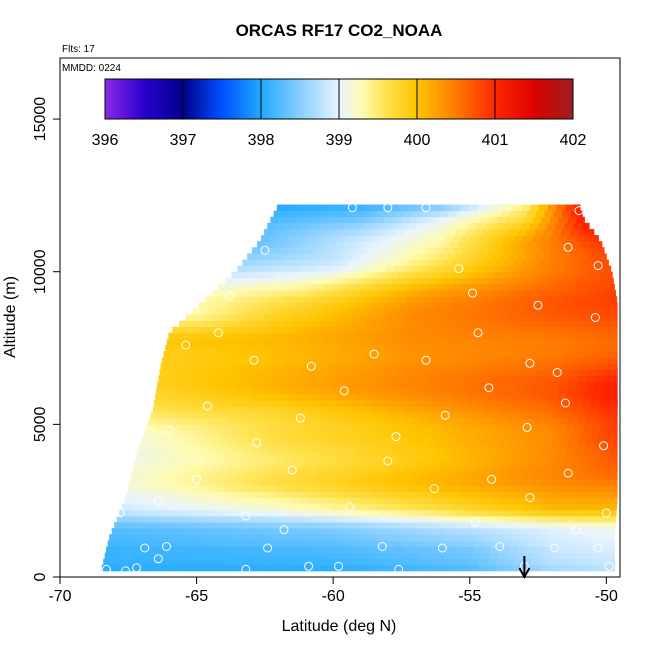  What do you see at coordinates (339, 140) in the screenshot?
I see `colorbar-tick-label: 399` at bounding box center [339, 140].